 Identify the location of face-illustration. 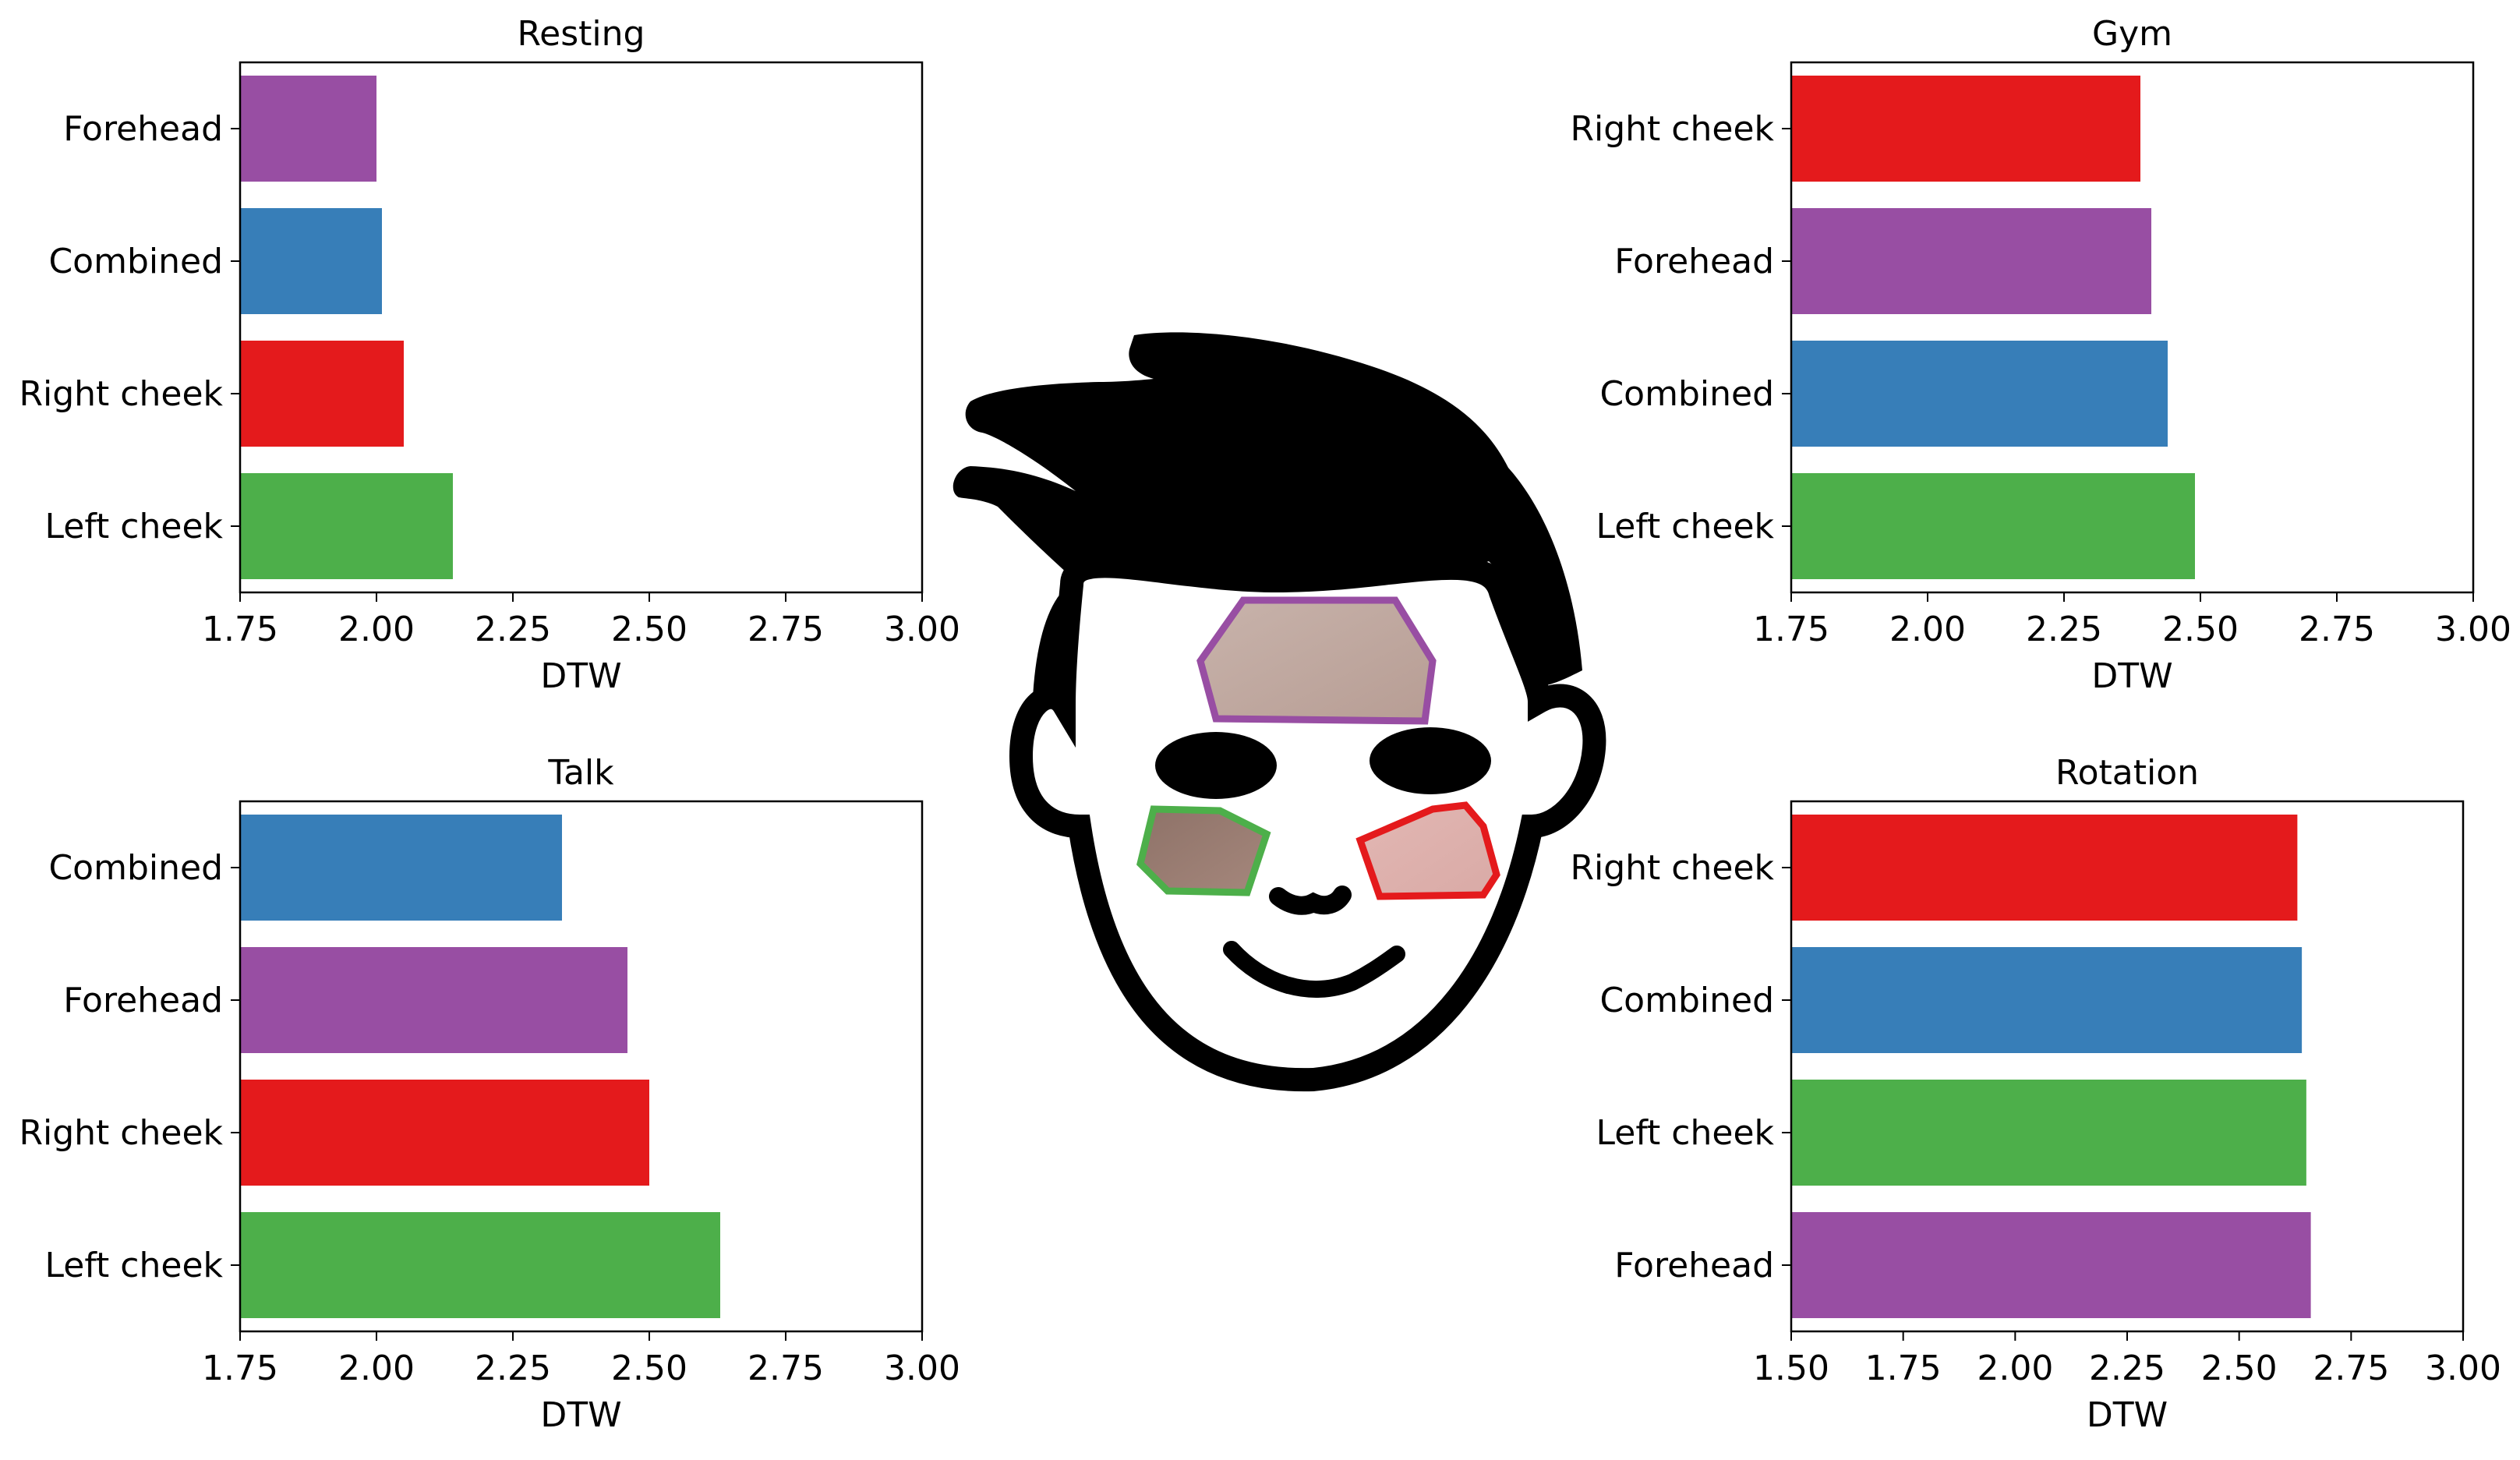
(1280, 712).